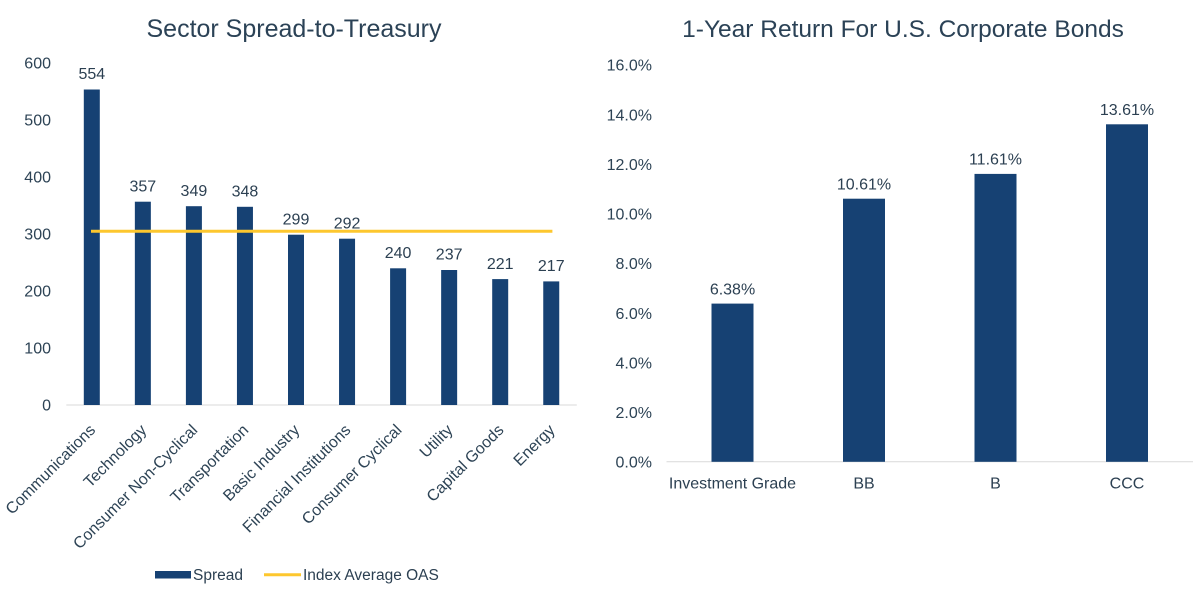 This screenshot has height=605, width=1200. Describe the element at coordinates (371, 575) in the screenshot. I see `svg-text: Index Average OAS` at that location.